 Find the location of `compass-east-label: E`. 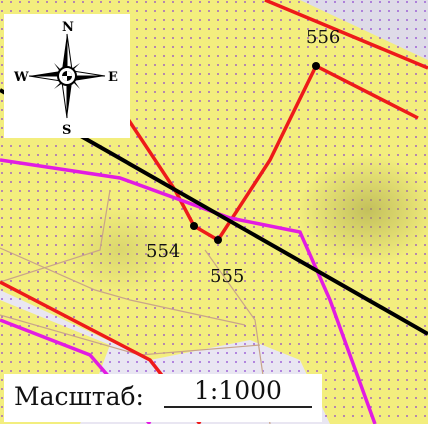

compass-east-label: E is located at coordinates (113, 77).